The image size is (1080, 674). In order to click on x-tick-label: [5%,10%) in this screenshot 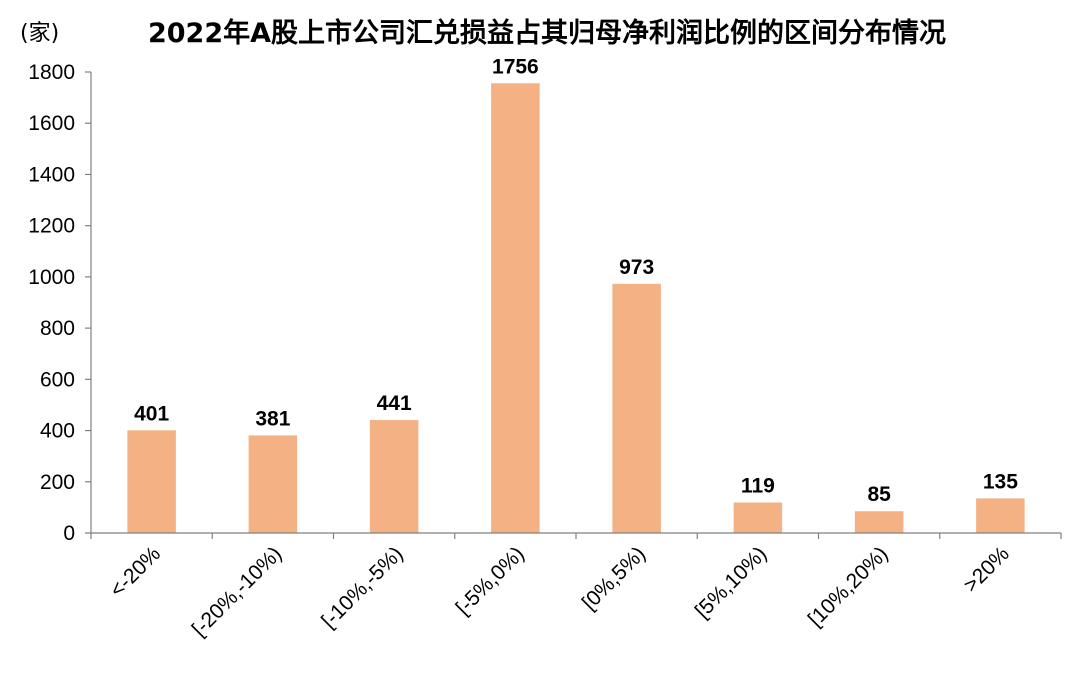, I will do `click(731, 582)`.